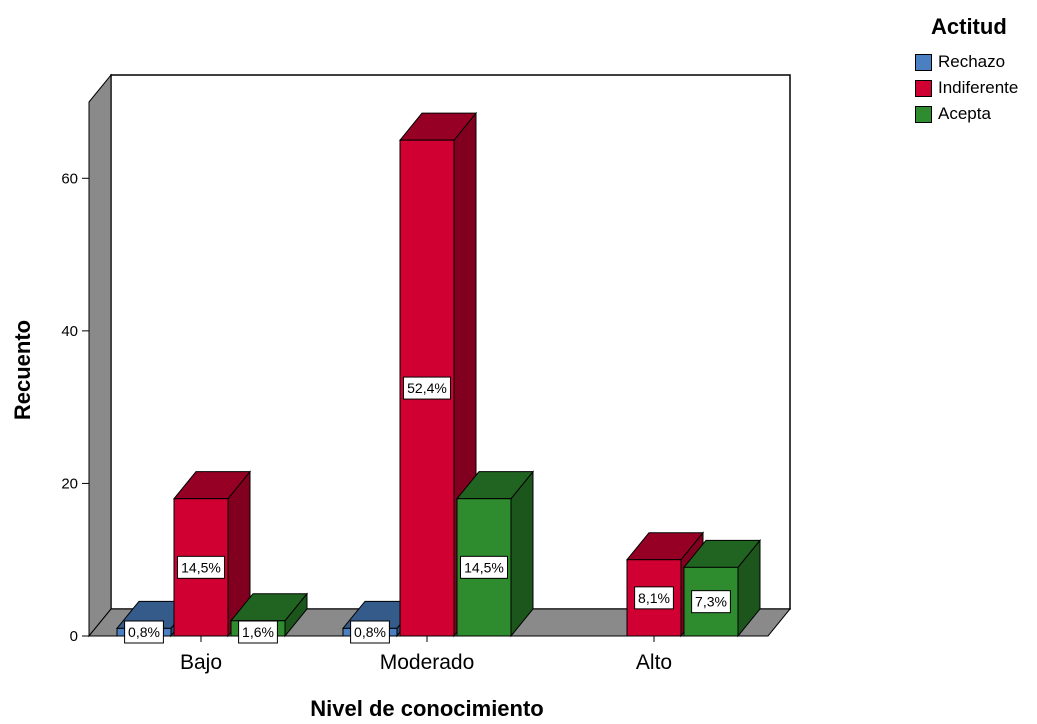 This screenshot has width=1037, height=724. I want to click on data-label: 7,3%, so click(711, 602).